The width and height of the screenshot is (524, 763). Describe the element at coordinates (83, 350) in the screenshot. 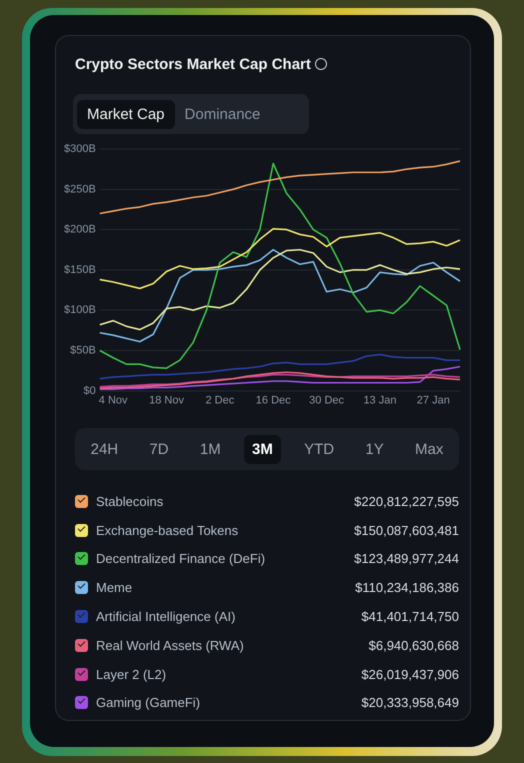

I see `y-tick-label: $50B` at that location.